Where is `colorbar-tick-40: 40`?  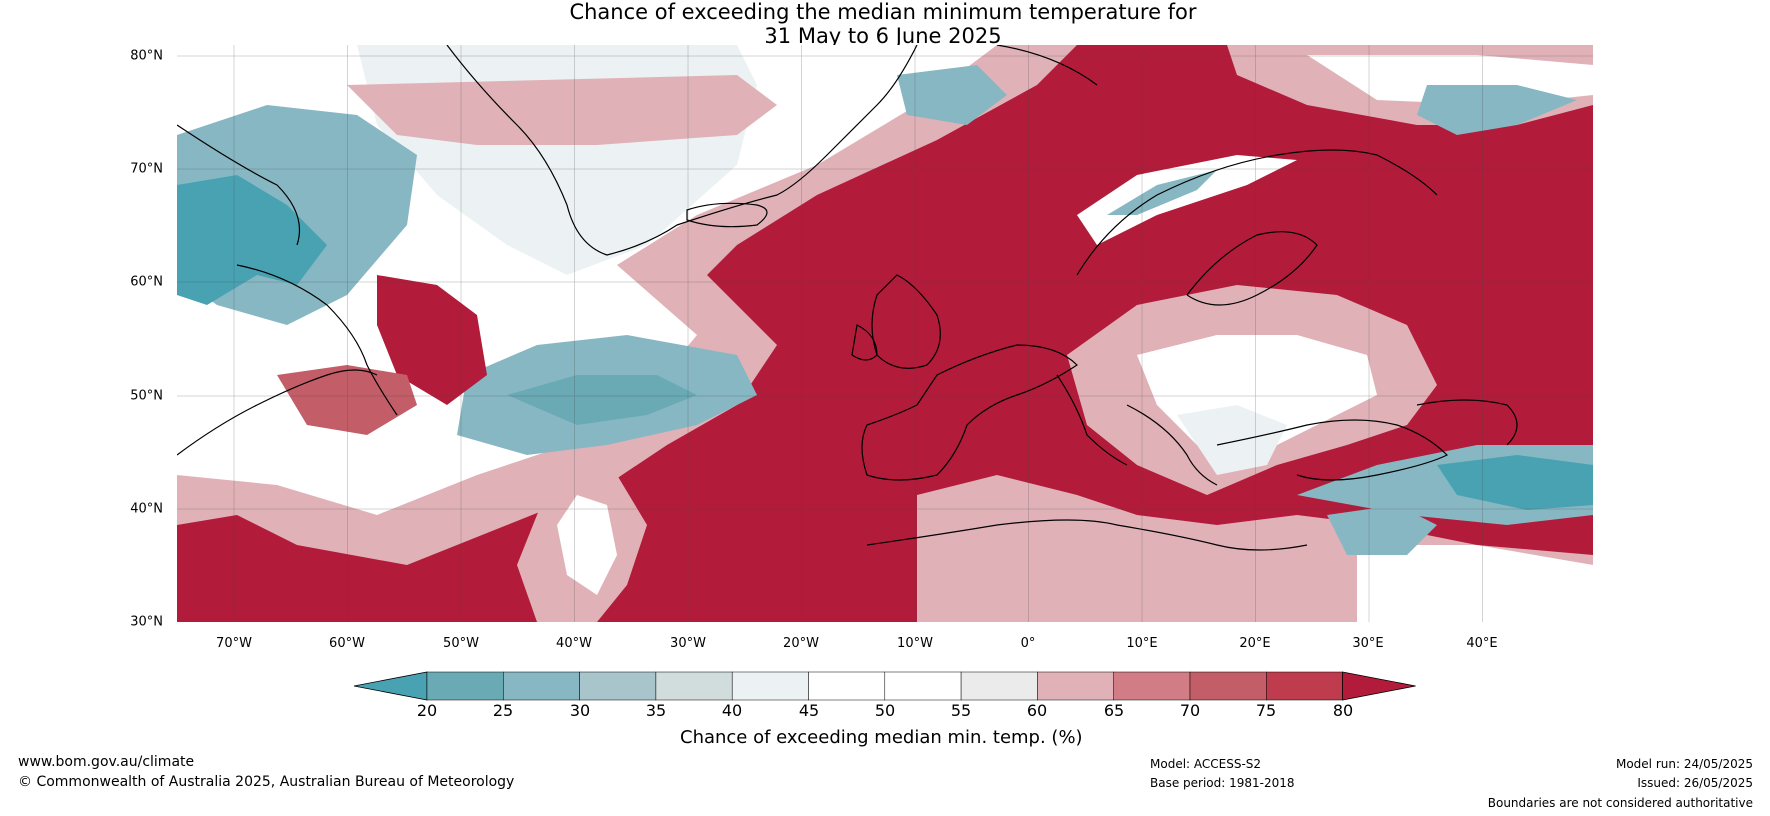
colorbar-tick-40: 40 is located at coordinates (732, 710).